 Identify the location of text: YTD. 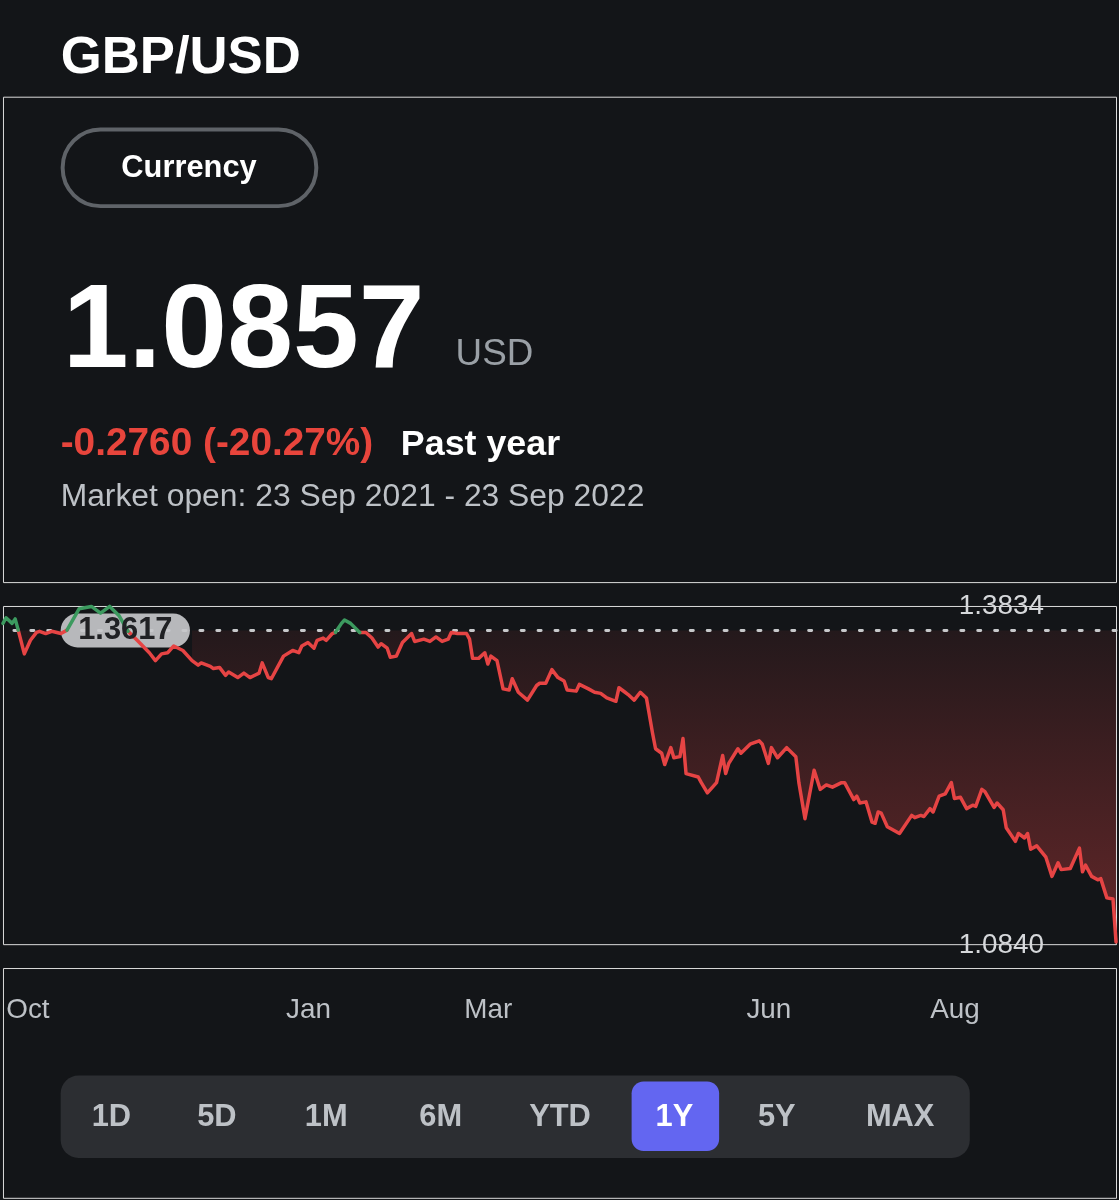
(560, 1116).